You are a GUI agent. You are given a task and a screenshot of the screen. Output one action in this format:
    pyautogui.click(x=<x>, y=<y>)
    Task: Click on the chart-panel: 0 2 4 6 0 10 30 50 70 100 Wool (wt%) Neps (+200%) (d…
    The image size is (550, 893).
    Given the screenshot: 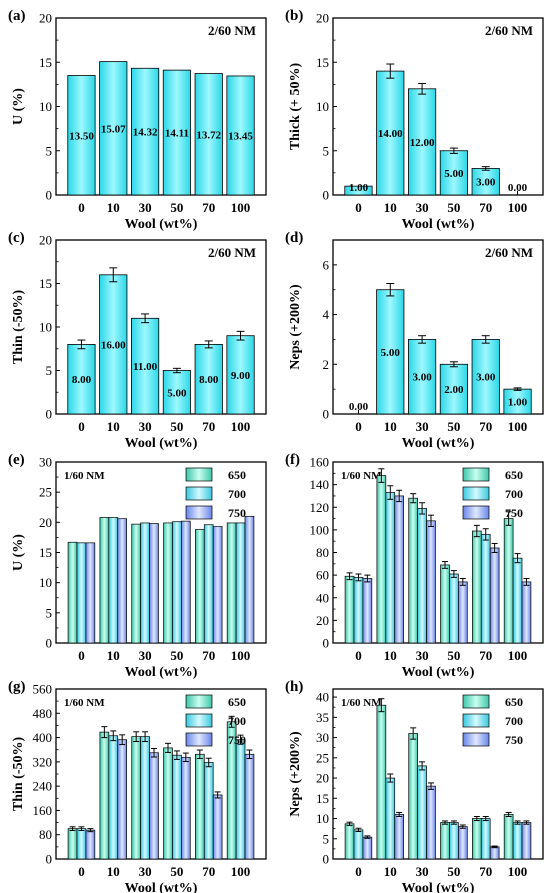 What is the action you would take?
    pyautogui.click(x=414, y=340)
    